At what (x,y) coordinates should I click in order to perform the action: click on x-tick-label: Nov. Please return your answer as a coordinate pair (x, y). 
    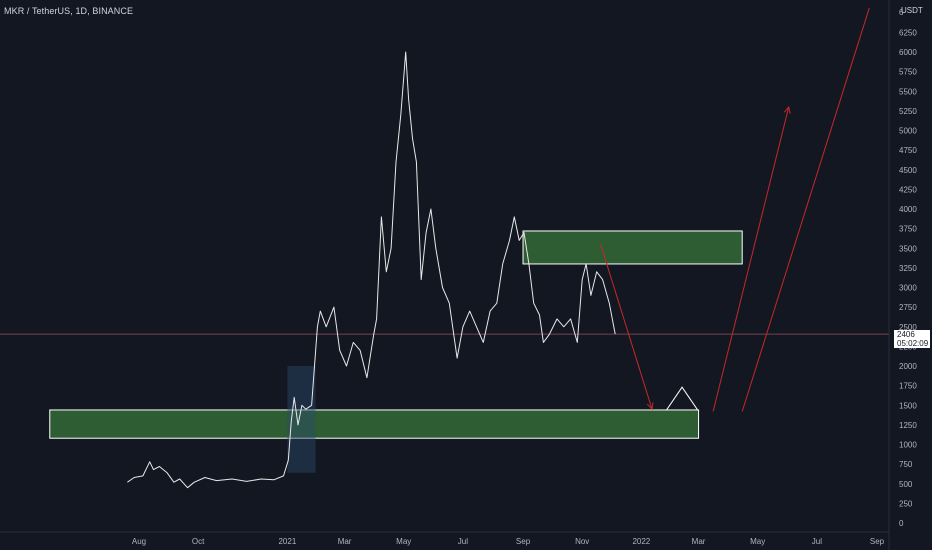
    Looking at the image, I should click on (582, 541).